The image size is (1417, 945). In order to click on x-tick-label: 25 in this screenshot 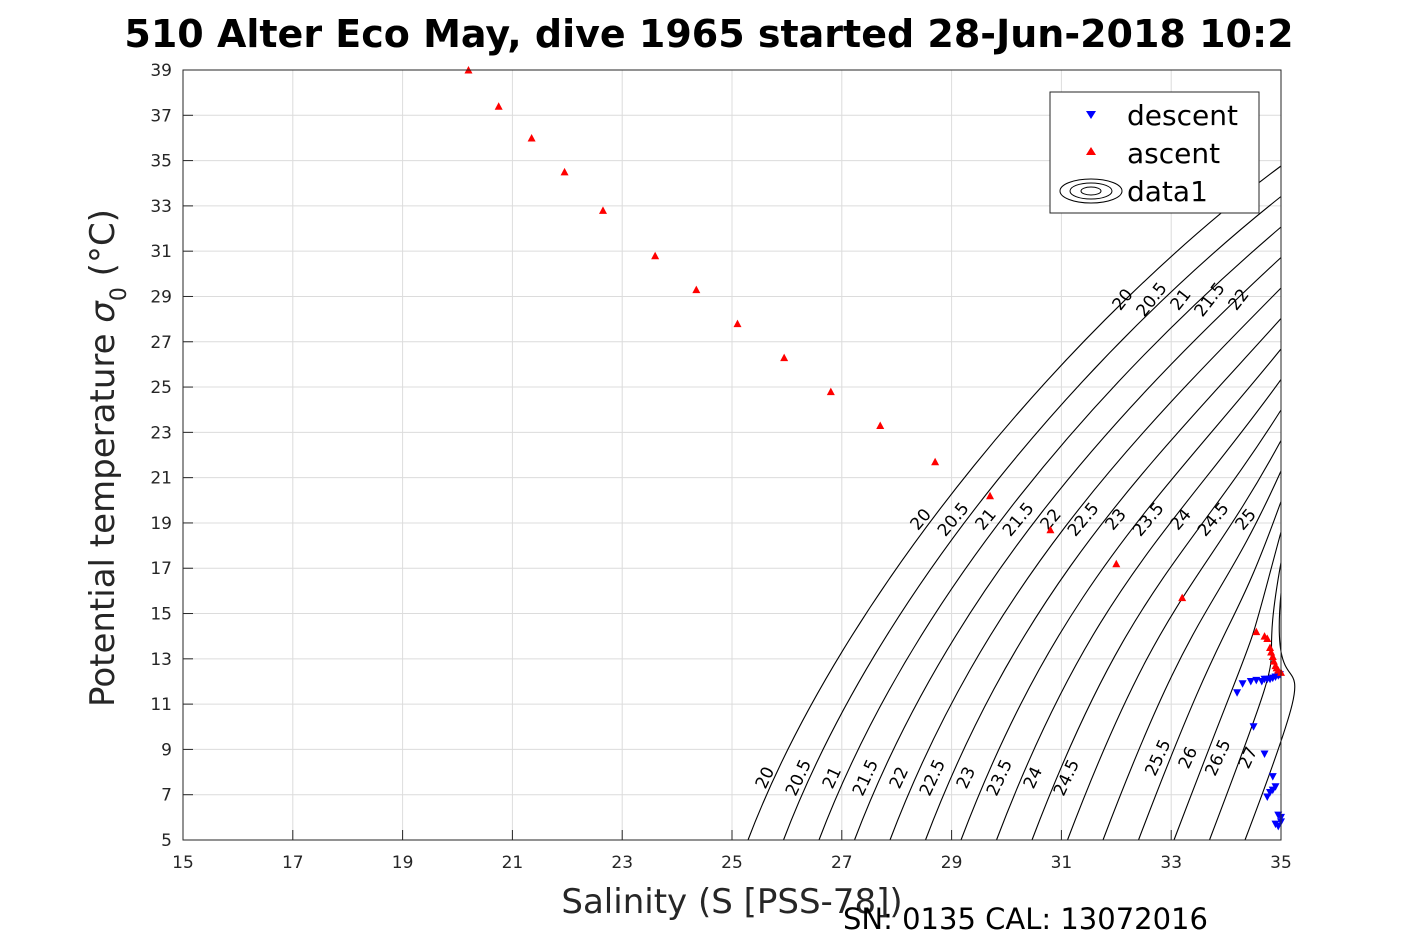, I will do `click(732, 863)`.